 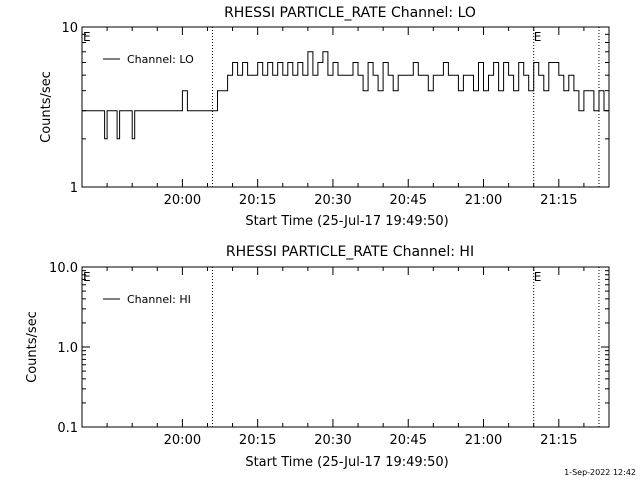 I want to click on legend-label: Channel: LO, so click(x=160, y=59).